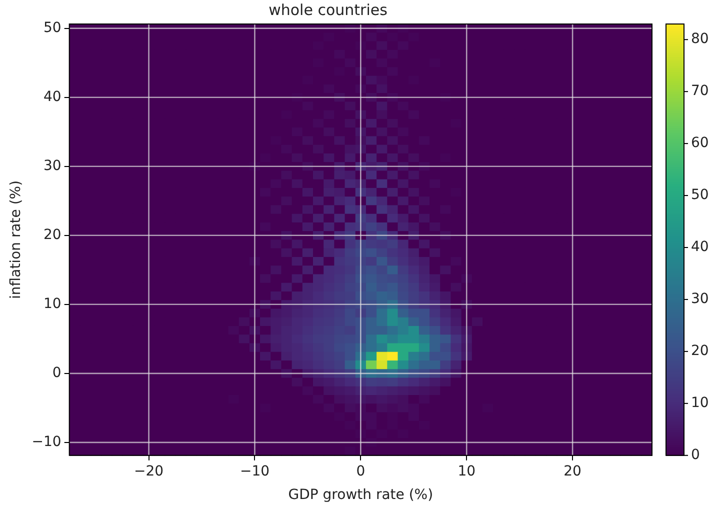  I want to click on chart-title: whole countries, so click(328, 9).